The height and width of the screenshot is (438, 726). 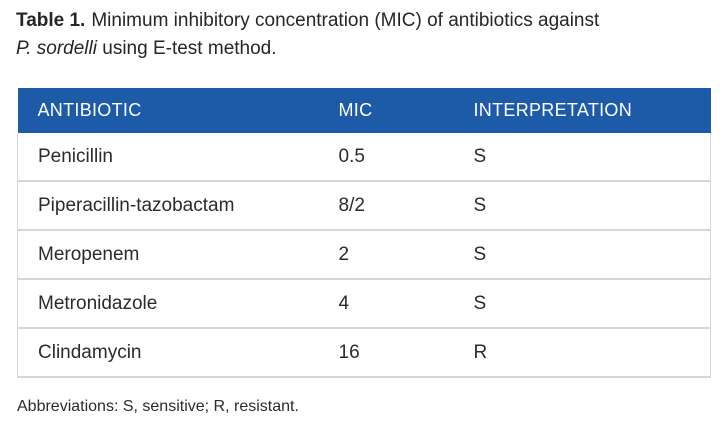 I want to click on table-row: Metronidazole 4 S, so click(x=364, y=304).